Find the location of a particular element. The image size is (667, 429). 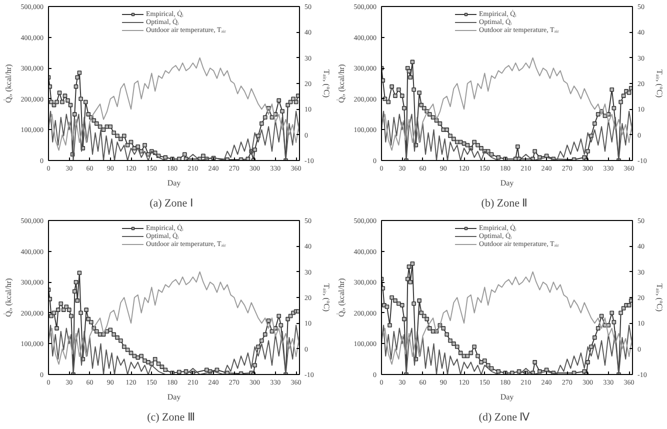

text: (d) Zone Ⅳ is located at coordinates (504, 418).